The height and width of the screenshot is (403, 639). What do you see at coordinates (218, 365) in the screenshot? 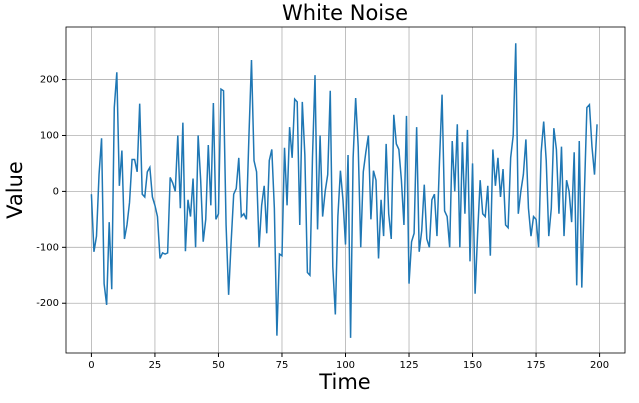
I see `x-tick-label: 50` at bounding box center [218, 365].